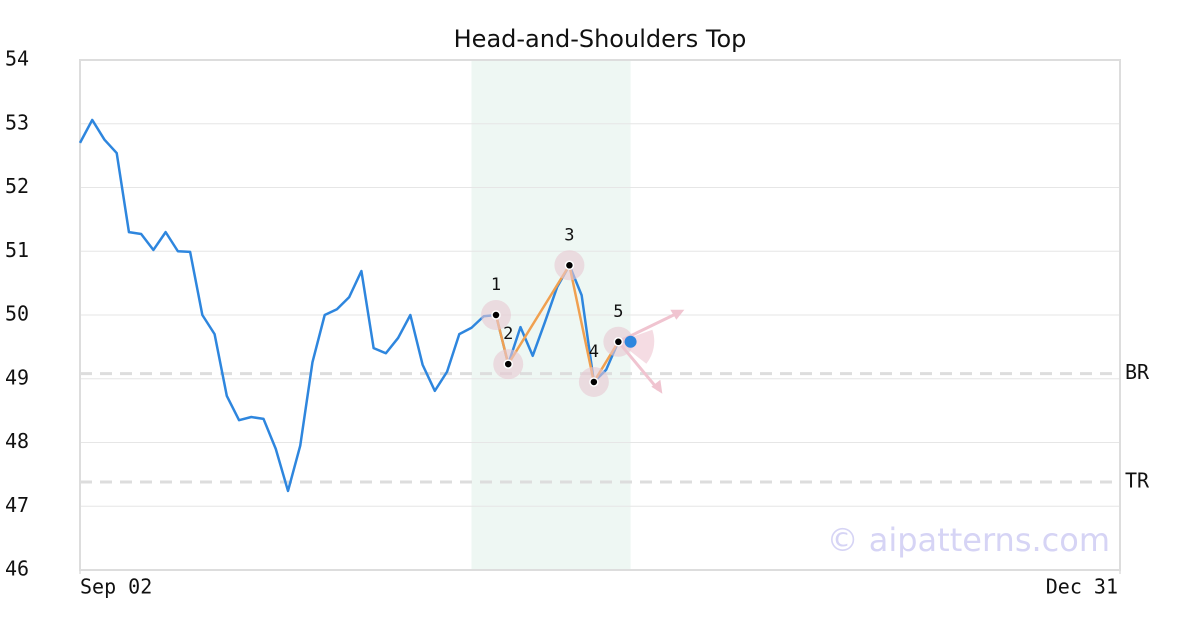 The height and width of the screenshot is (630, 1200). Describe the element at coordinates (17, 377) in the screenshot. I see `y-tick-label: 49` at that location.